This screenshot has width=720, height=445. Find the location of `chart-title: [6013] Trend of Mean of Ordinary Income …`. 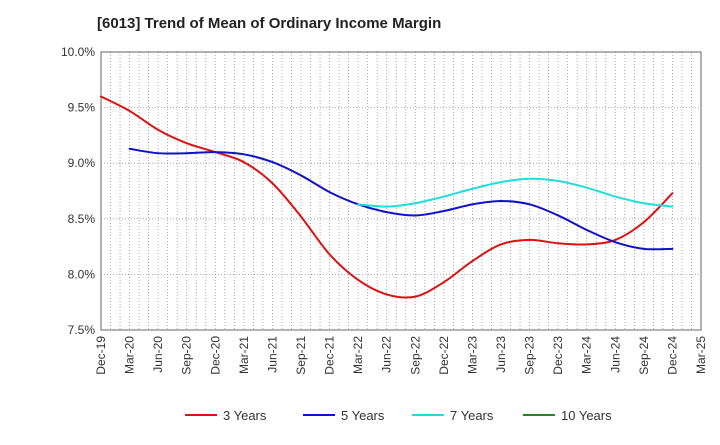

chart-title: [6013] Trend of Mean of Ordinary Income … is located at coordinates (269, 23).